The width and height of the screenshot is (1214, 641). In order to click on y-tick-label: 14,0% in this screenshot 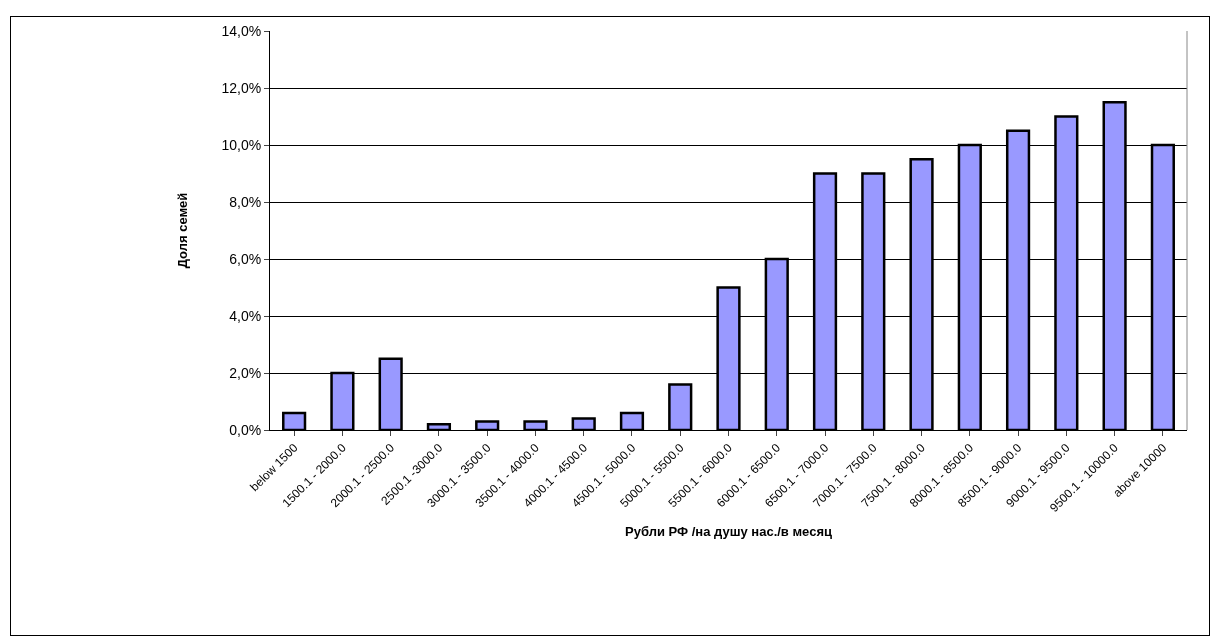, I will do `click(241, 30)`.